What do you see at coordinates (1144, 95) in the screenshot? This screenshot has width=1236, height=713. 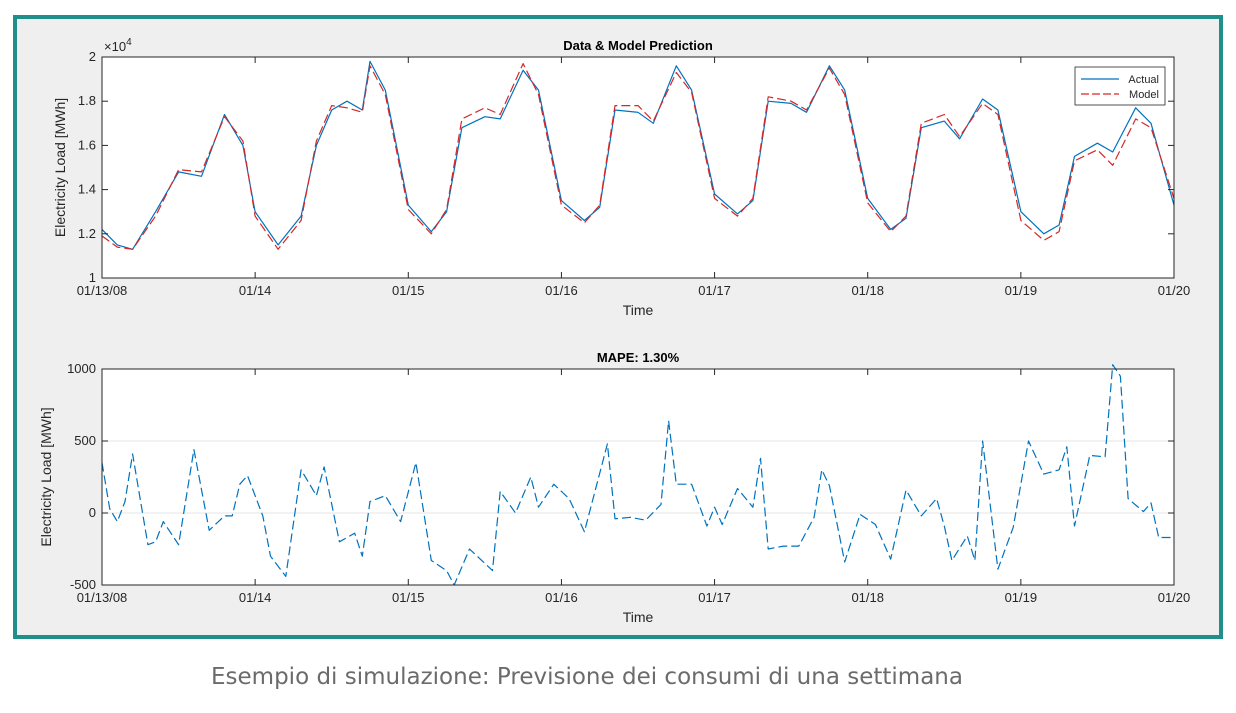 I see `legend-label-model: Model` at bounding box center [1144, 95].